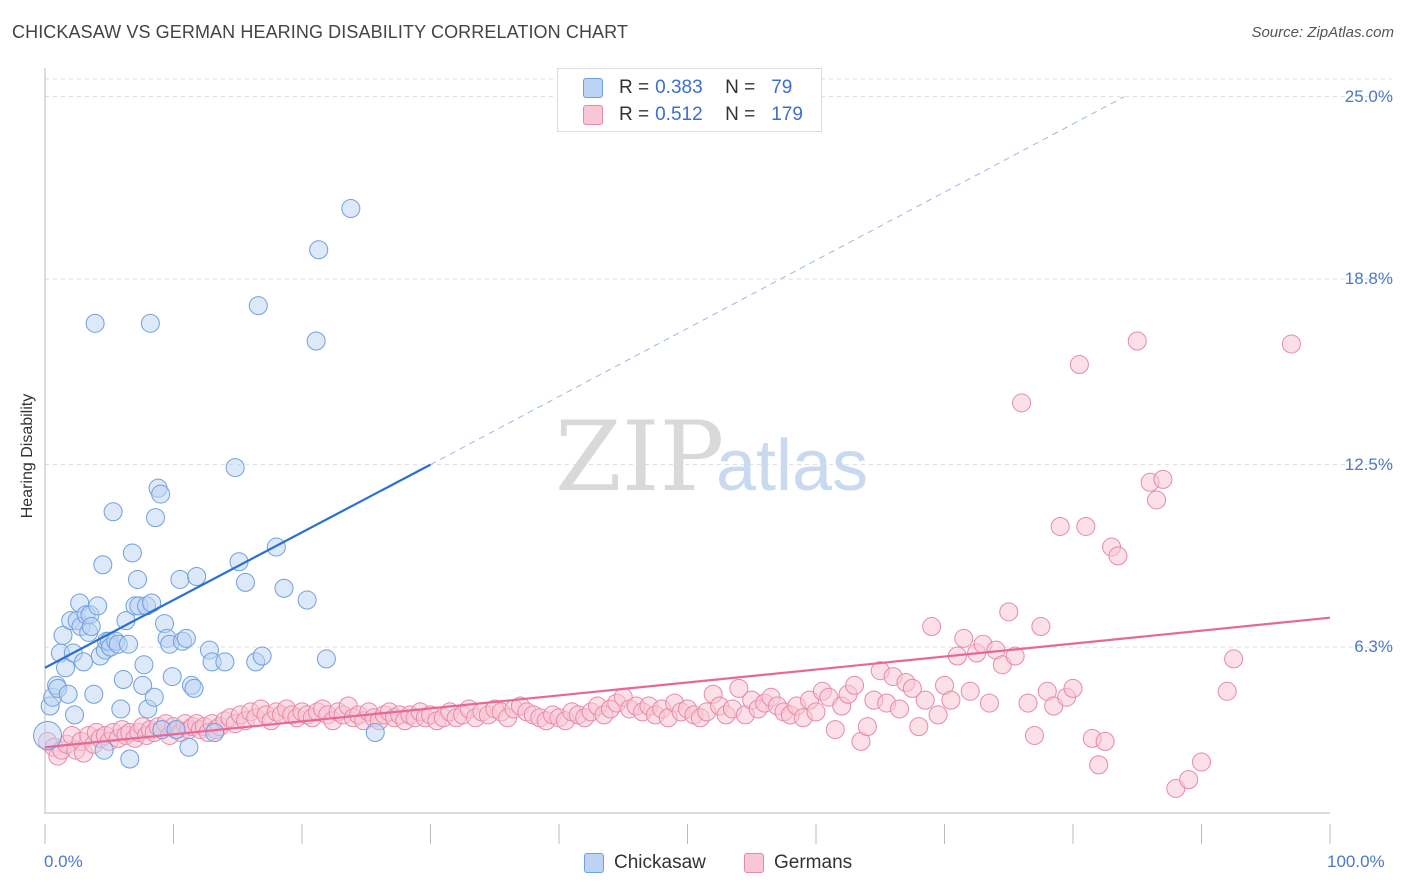 Image resolution: width=1406 pixels, height=892 pixels. I want to click on source-credit: Source: ZipAtlas.com, so click(1322, 32).